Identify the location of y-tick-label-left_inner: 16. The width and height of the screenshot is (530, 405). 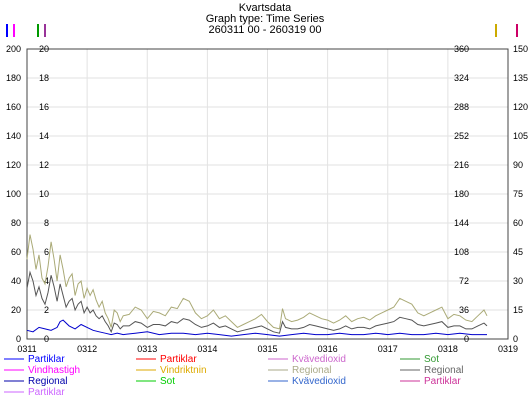
(44, 107).